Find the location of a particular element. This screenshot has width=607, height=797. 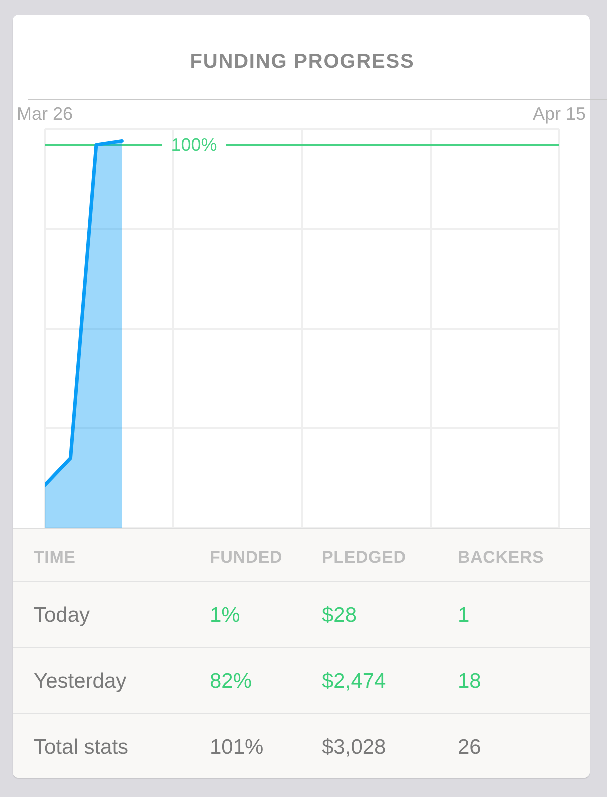

category-label: FUNDED is located at coordinates (246, 558).